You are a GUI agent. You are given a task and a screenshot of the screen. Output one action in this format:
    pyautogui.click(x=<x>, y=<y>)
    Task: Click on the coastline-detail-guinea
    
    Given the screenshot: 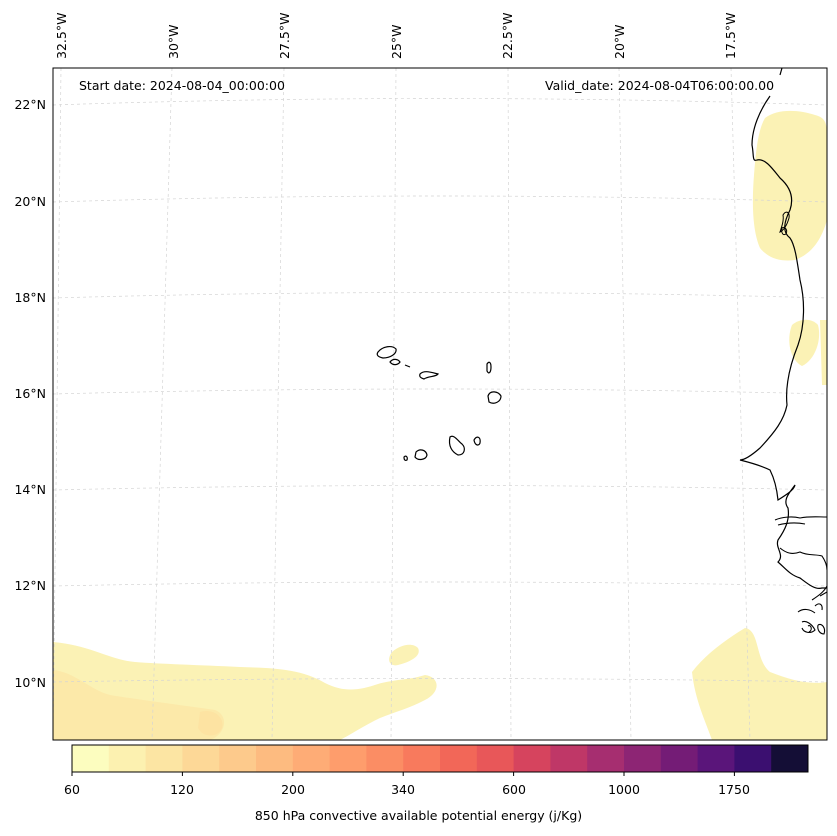 What is the action you would take?
    pyautogui.click(x=819, y=593)
    